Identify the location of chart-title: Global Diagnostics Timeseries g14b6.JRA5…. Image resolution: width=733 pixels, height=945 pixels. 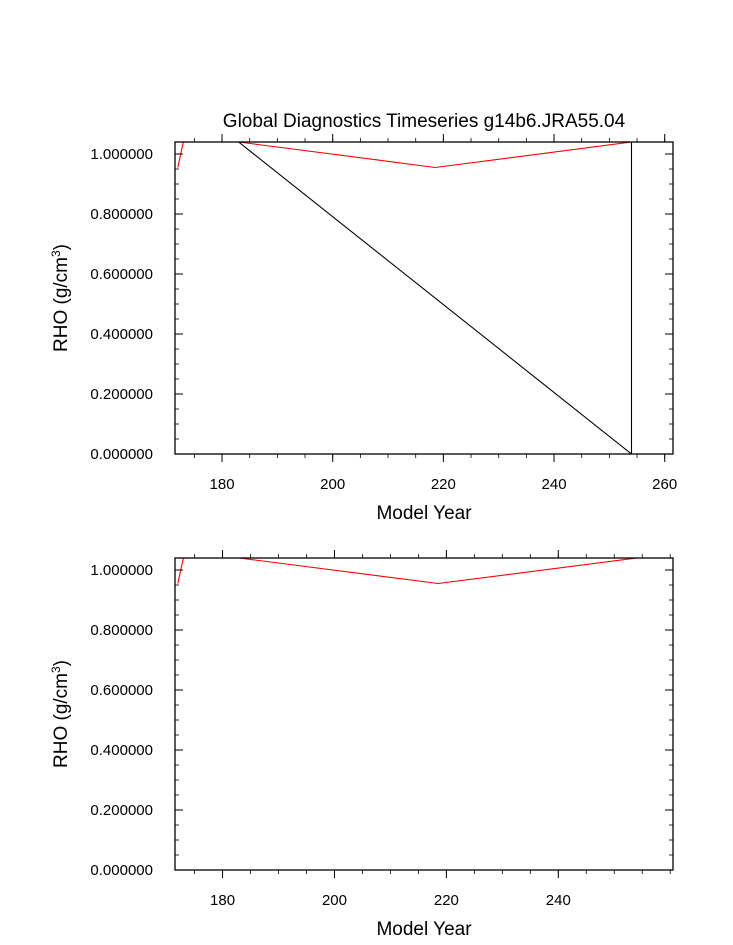
(424, 121).